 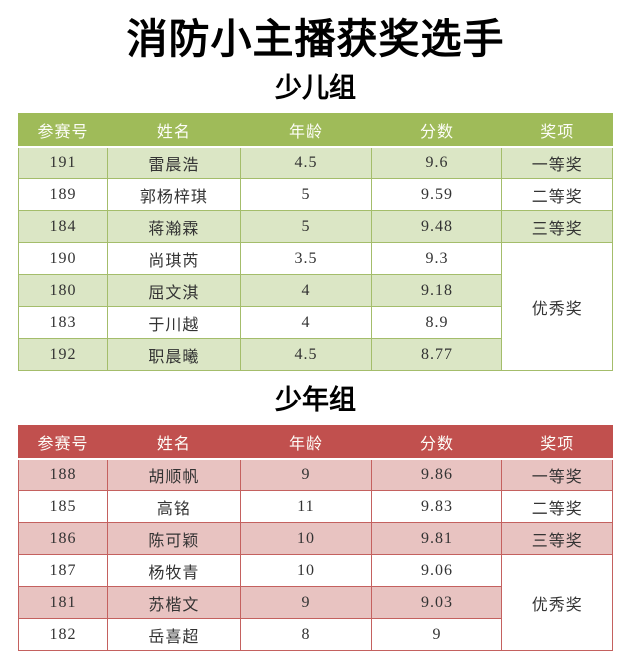 I want to click on contestant-name: 职晨曦, so click(x=174, y=355).